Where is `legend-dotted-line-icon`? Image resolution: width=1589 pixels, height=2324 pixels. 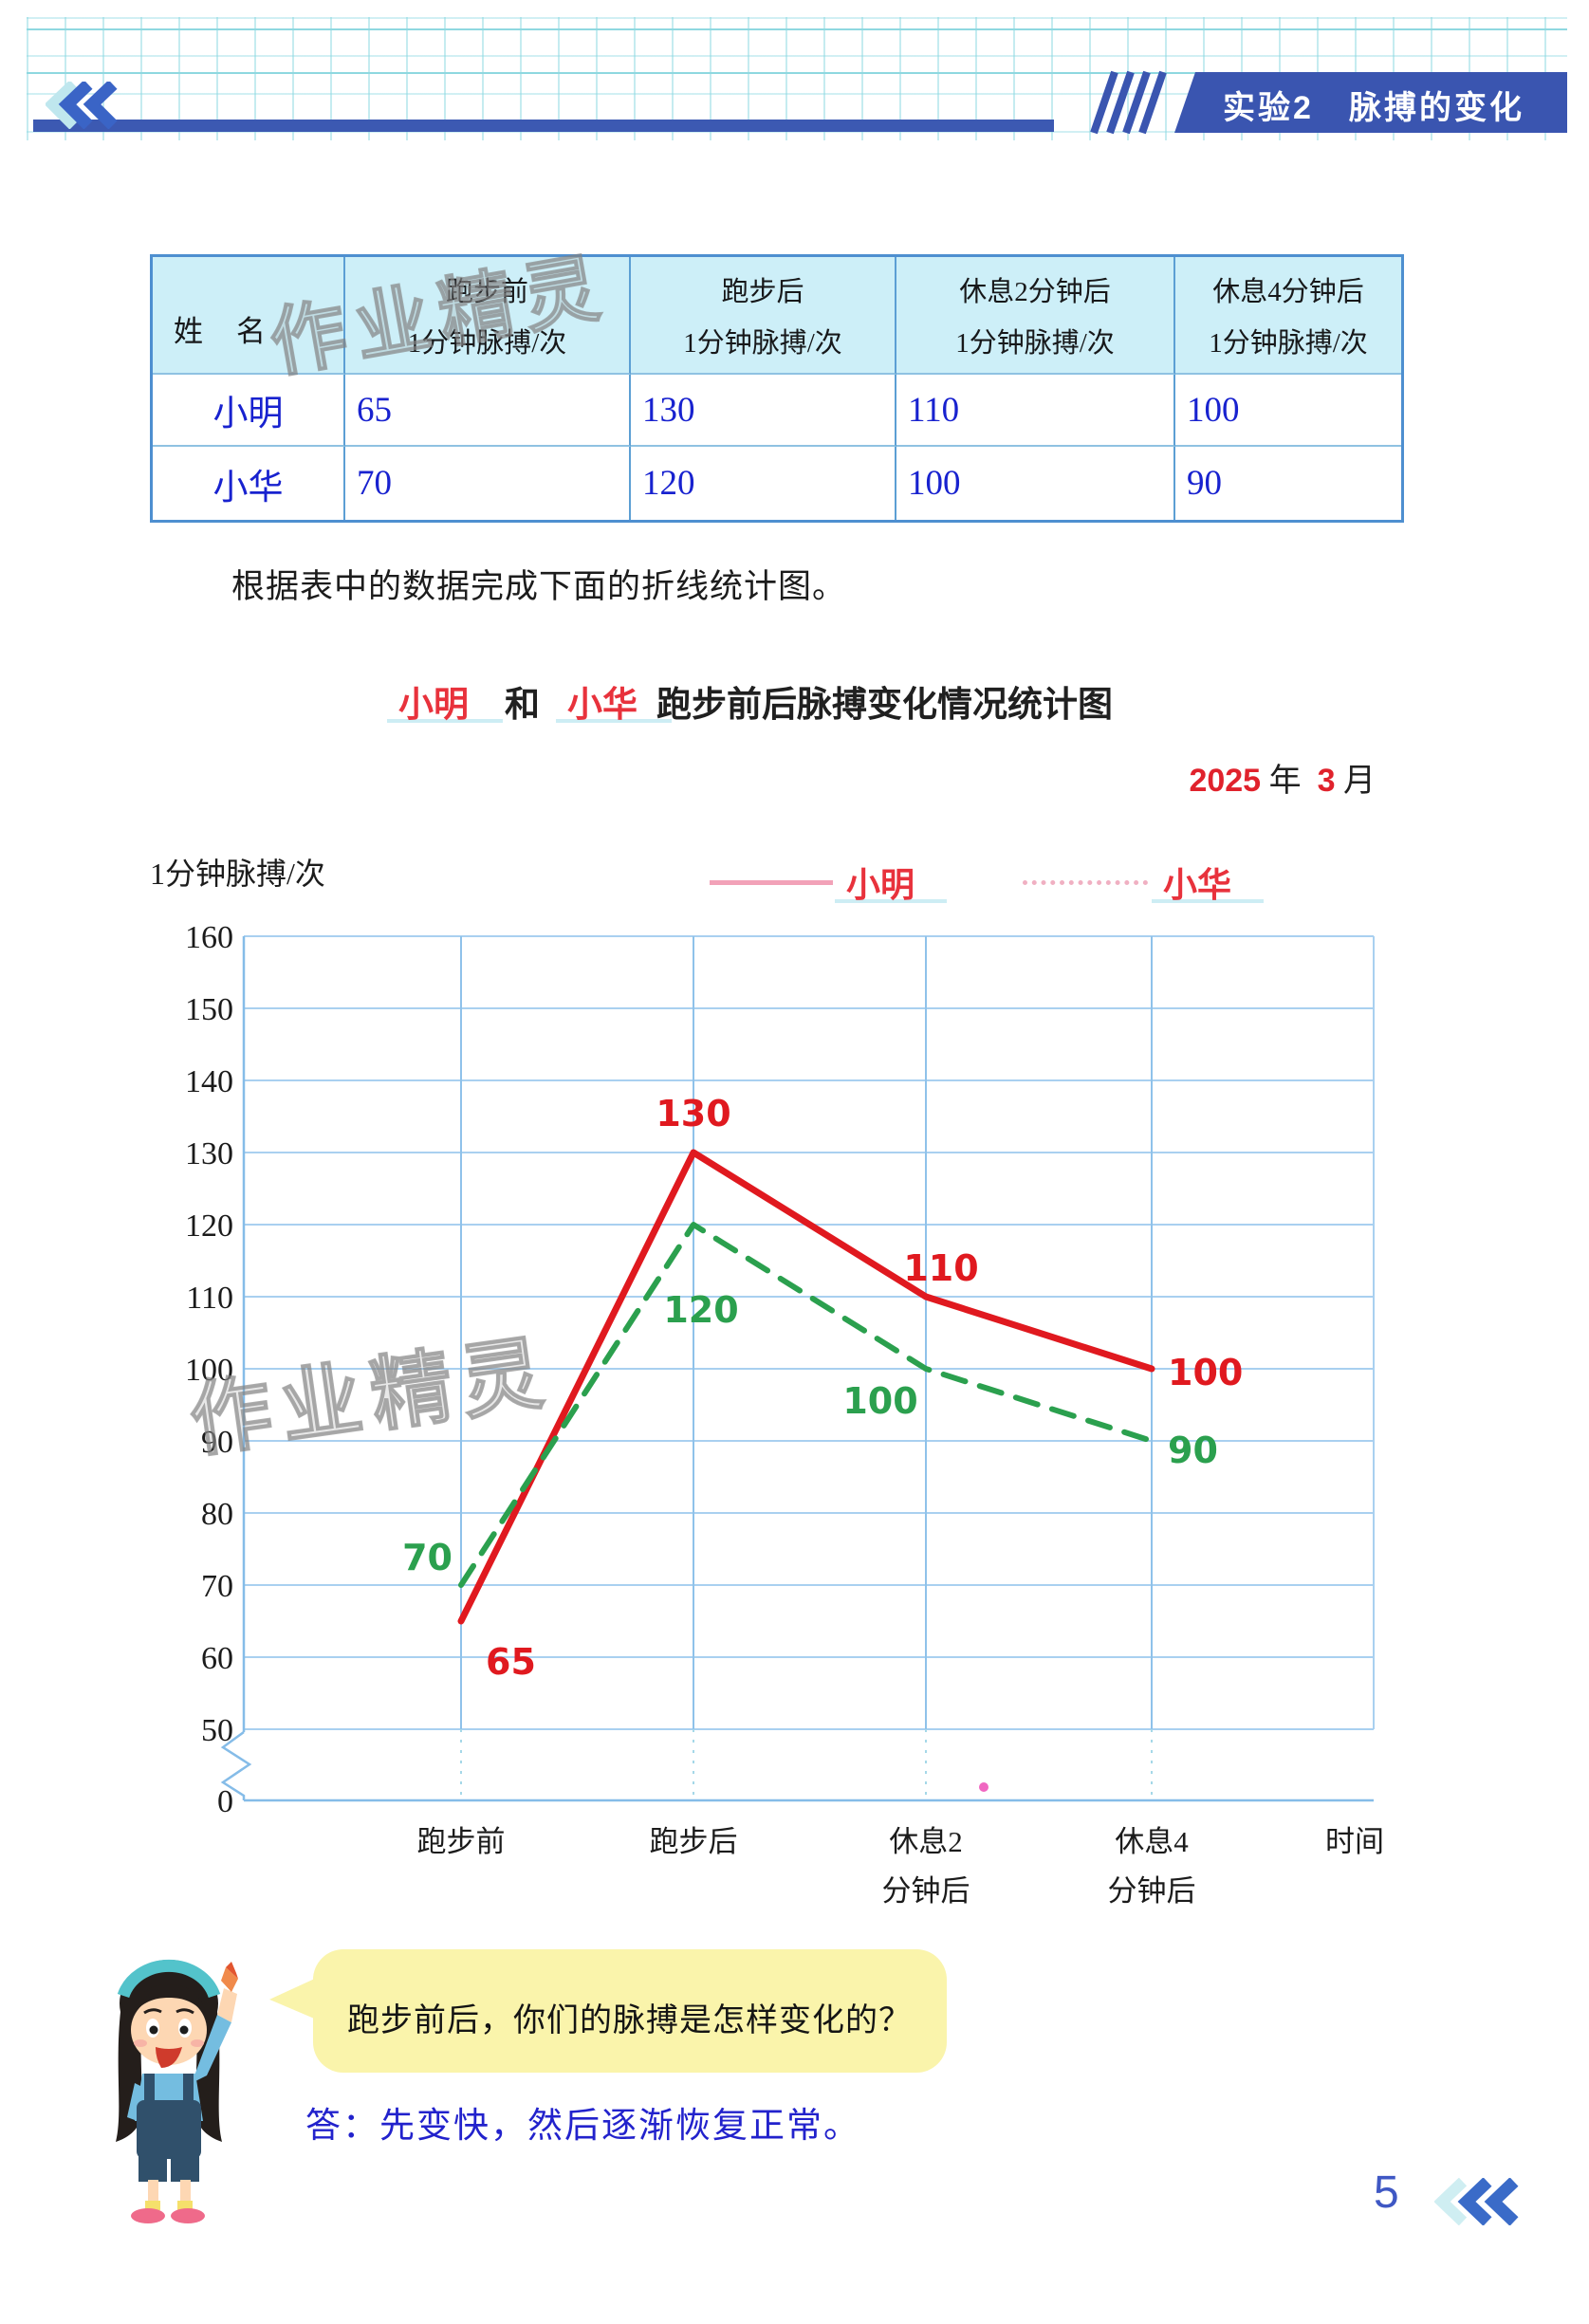
legend-dotted-line-icon is located at coordinates (1085, 883).